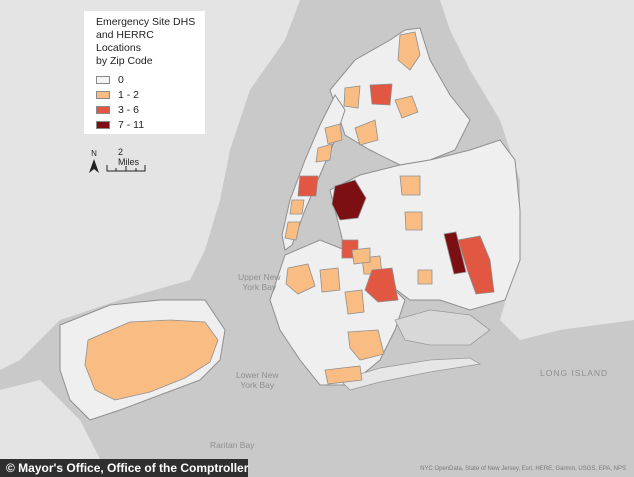 This screenshot has height=477, width=634. Describe the element at coordinates (121, 79) in the screenshot. I see `legend-label: 0` at that location.